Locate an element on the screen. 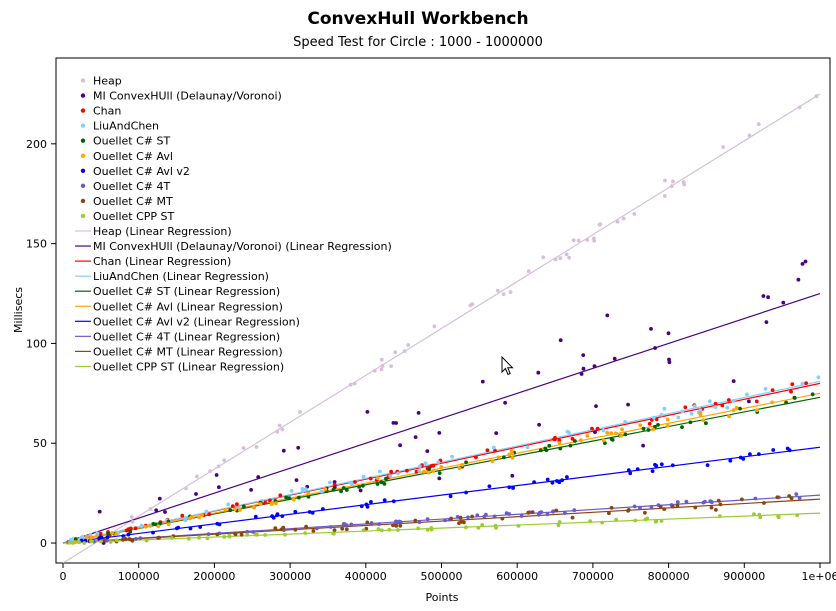 This screenshot has width=836, height=611. legend-entry: Ouellet C# Avl is located at coordinates (133, 156).